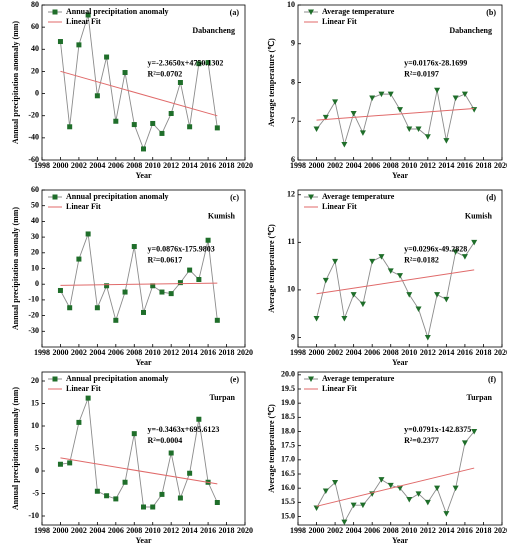  What do you see at coordinates (288, 487) in the screenshot?
I see `y-tick-label: 16.0` at bounding box center [288, 487].